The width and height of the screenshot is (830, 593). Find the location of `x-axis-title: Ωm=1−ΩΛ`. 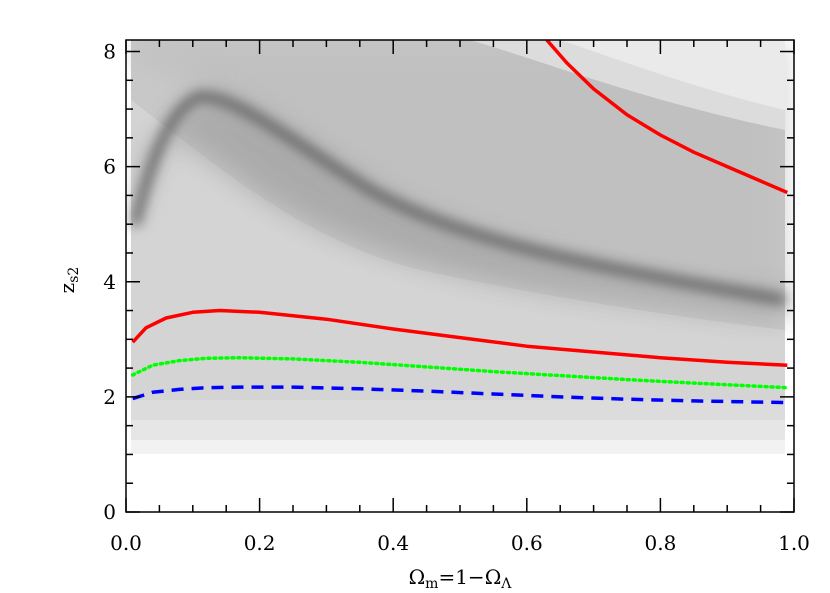

x-axis-title: Ωm=1−ΩΛ is located at coordinates (461, 578).